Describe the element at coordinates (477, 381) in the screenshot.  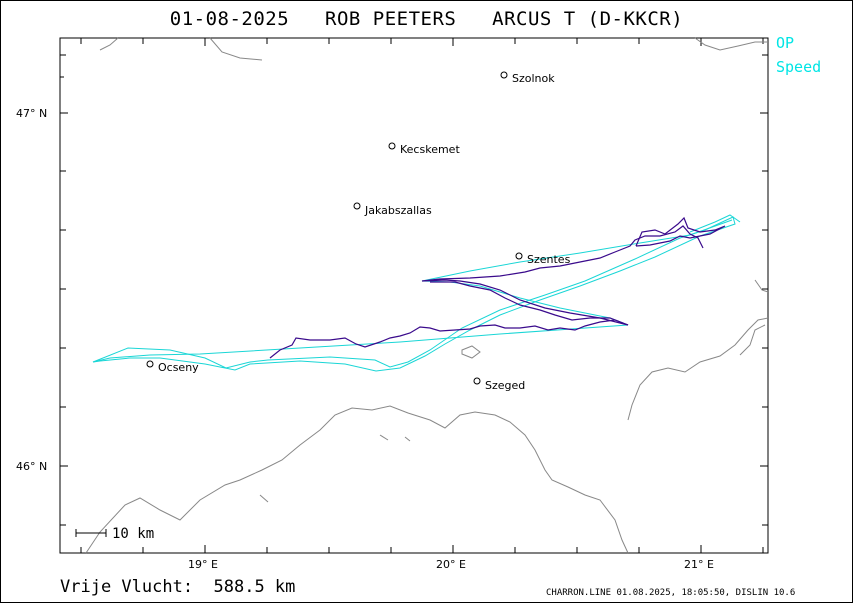
I see `city-marker-szeged` at that location.